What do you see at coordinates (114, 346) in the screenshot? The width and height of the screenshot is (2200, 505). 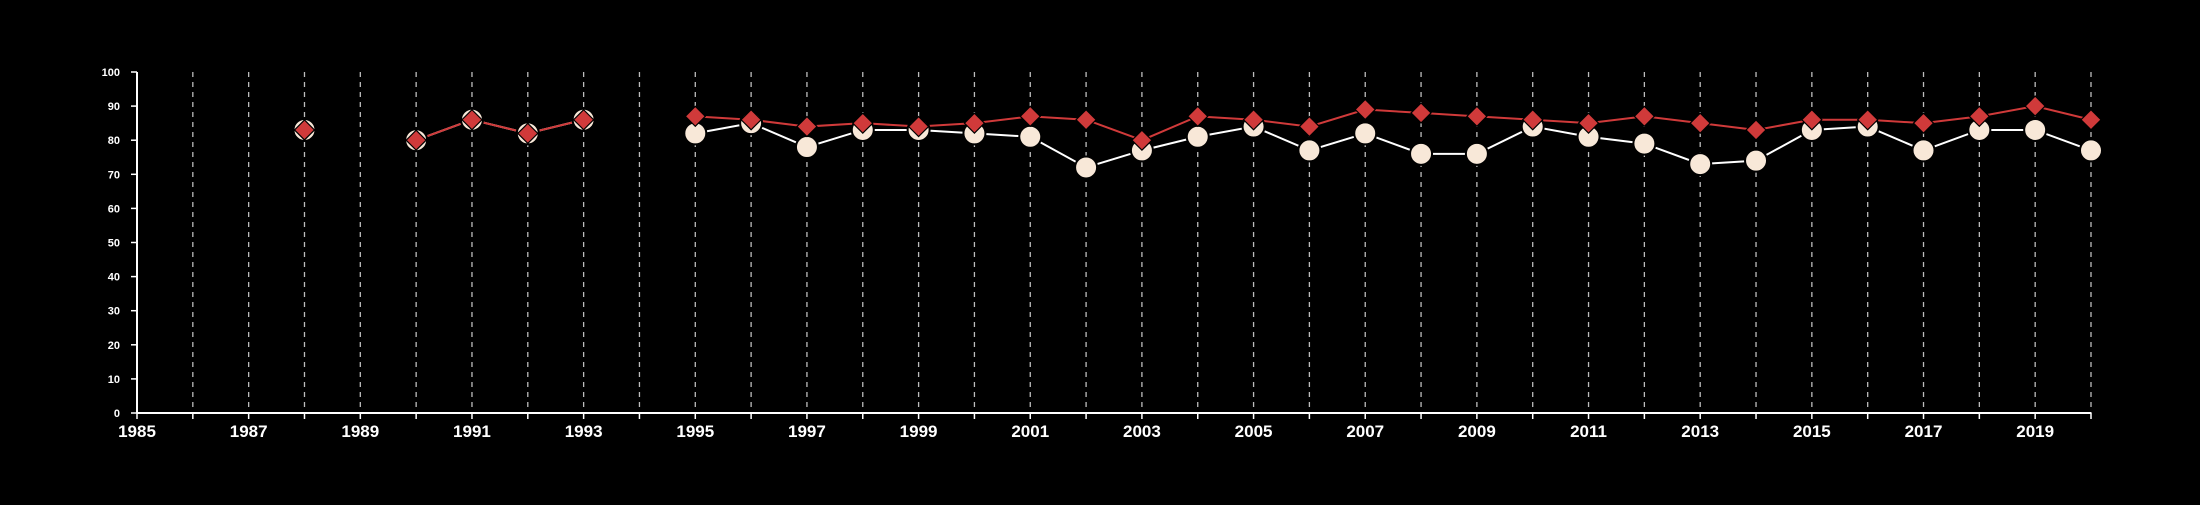 I see `y-tick-label: 20` at bounding box center [114, 346].